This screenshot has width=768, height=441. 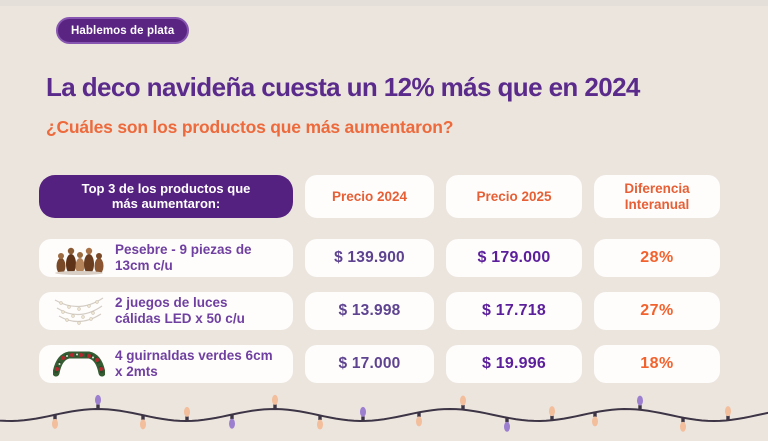 I want to click on price-2025-luces: $ 17.718, so click(x=514, y=311).